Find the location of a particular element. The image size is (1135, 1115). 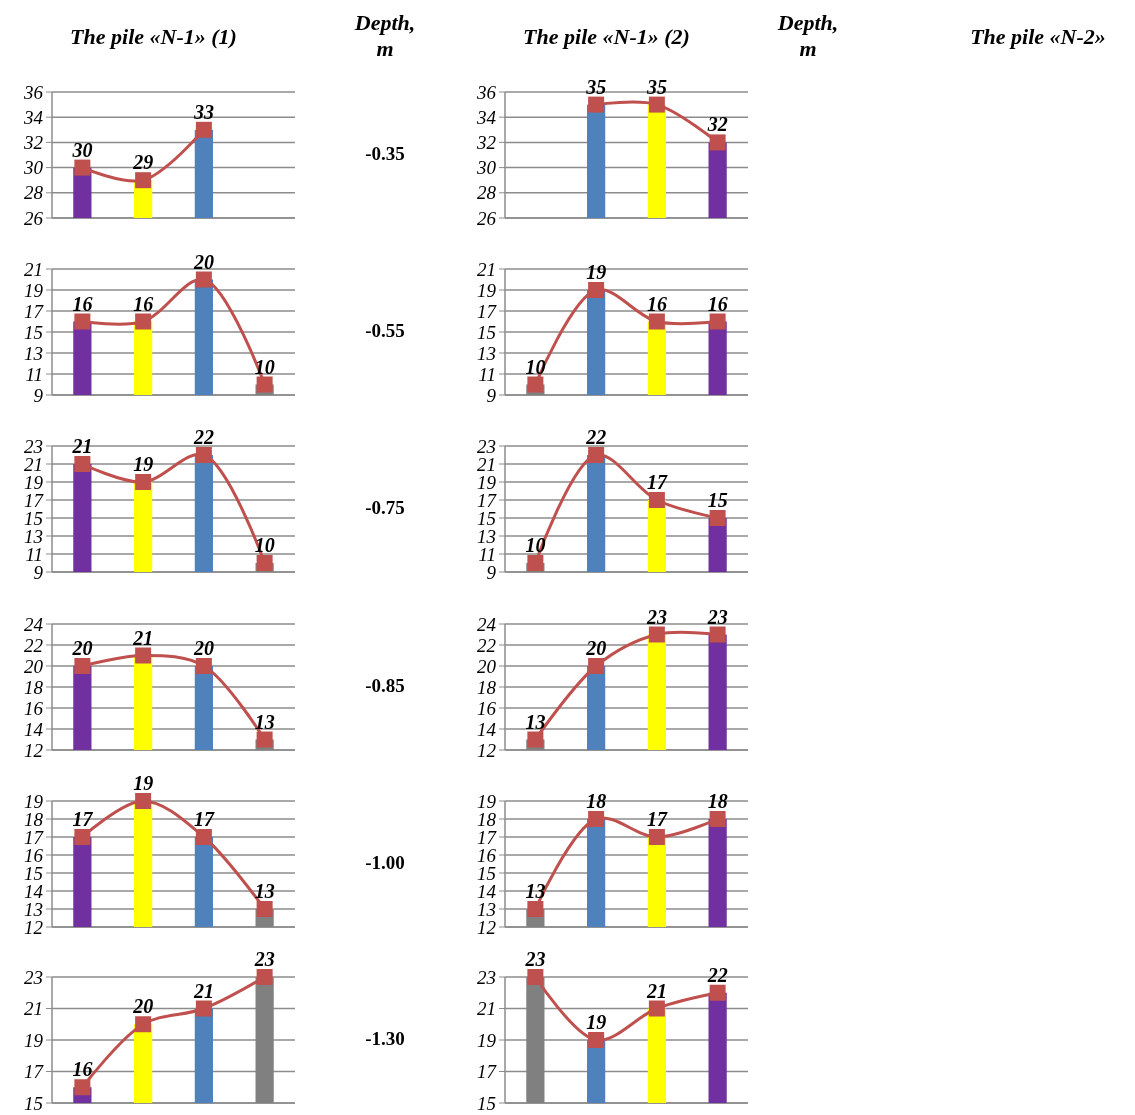

text: -0.35 is located at coordinates (385, 153).